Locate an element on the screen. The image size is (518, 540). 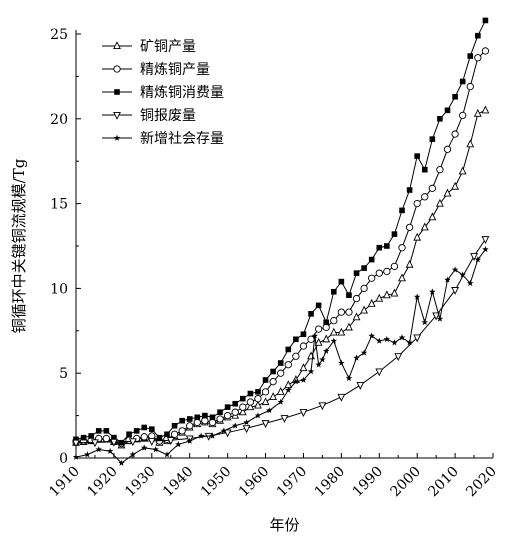
legend-item: 矿铜产量 is located at coordinates (149, 47).